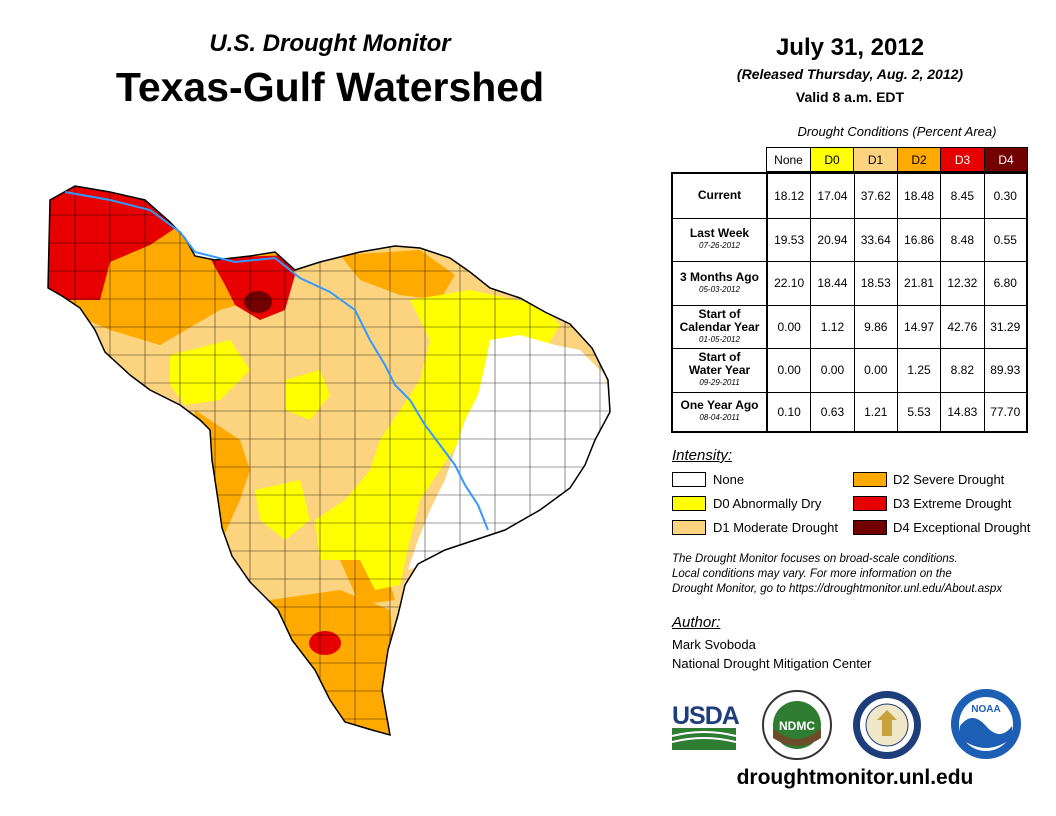 The height and width of the screenshot is (816, 1056). What do you see at coordinates (1005, 283) in the screenshot?
I see `table-cell: 6.80` at bounding box center [1005, 283].